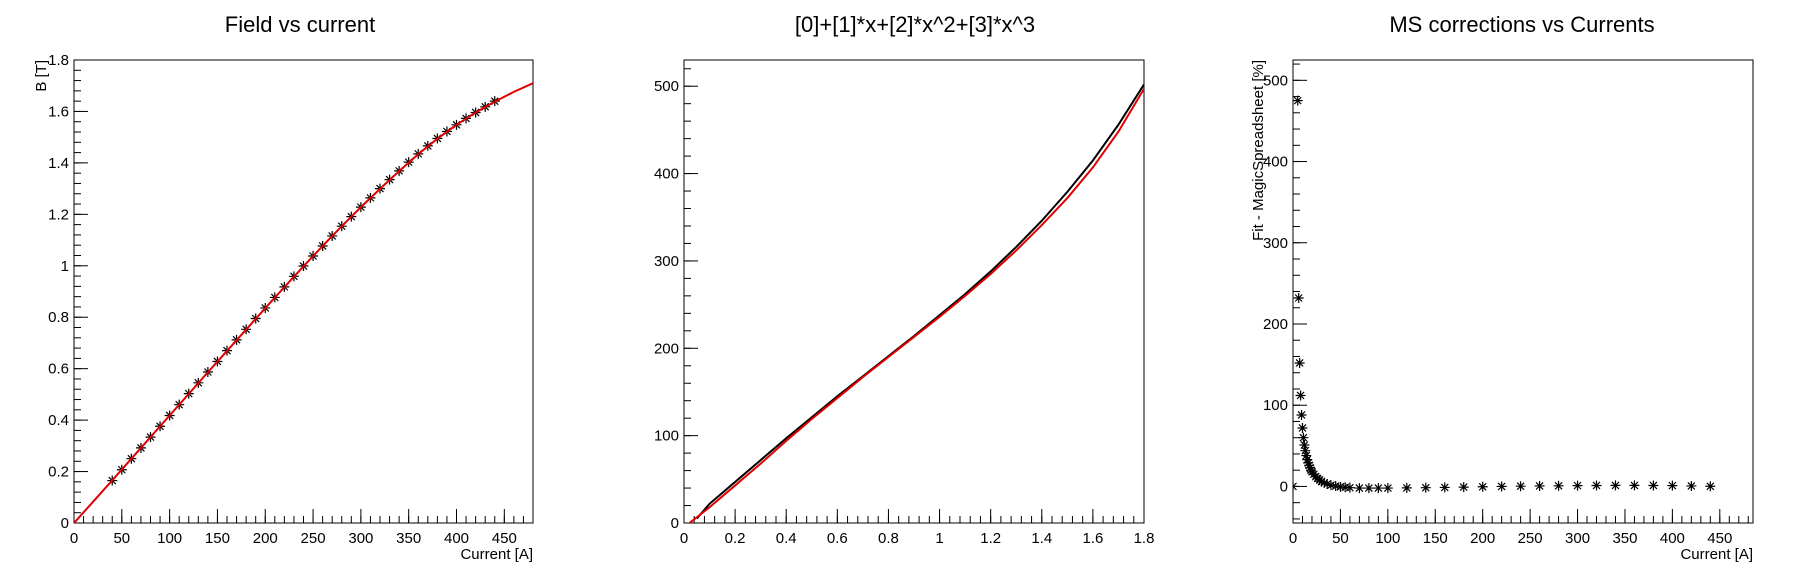 The image size is (1798, 576). I want to click on x-tick-label: 400, so click(1672, 538).